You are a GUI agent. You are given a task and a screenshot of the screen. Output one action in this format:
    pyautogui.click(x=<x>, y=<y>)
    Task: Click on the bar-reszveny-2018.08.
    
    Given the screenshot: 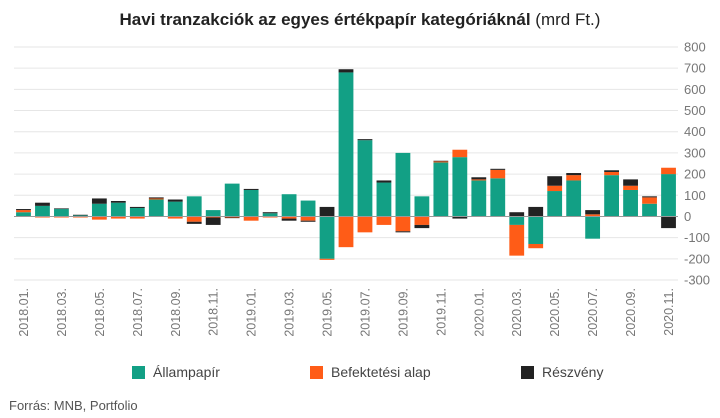 What is the action you would take?
    pyautogui.click(x=156, y=198)
    